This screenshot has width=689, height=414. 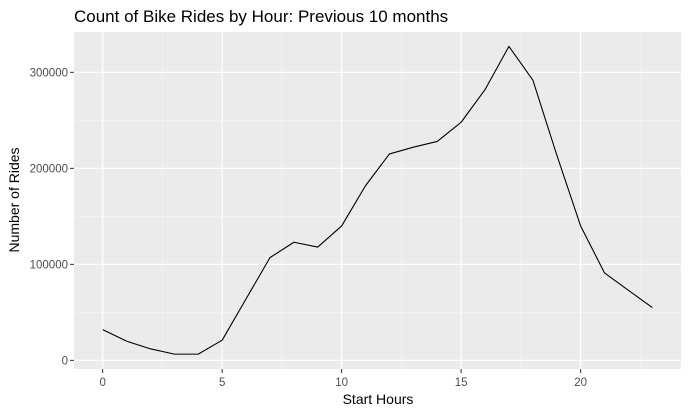 What do you see at coordinates (49, 265) in the screenshot?
I see `y-tick-label: 100000` at bounding box center [49, 265].